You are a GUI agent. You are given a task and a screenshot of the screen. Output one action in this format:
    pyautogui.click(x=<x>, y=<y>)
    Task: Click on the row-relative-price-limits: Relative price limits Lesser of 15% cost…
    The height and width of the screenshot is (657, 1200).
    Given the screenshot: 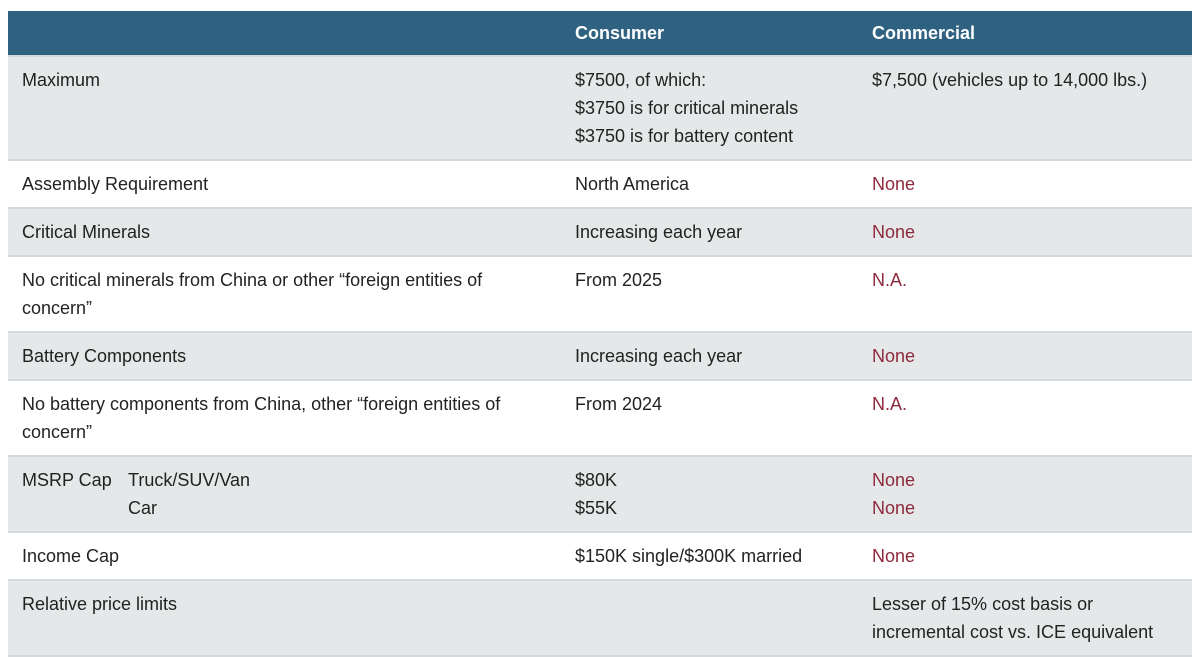 What is the action you would take?
    pyautogui.click(x=600, y=618)
    